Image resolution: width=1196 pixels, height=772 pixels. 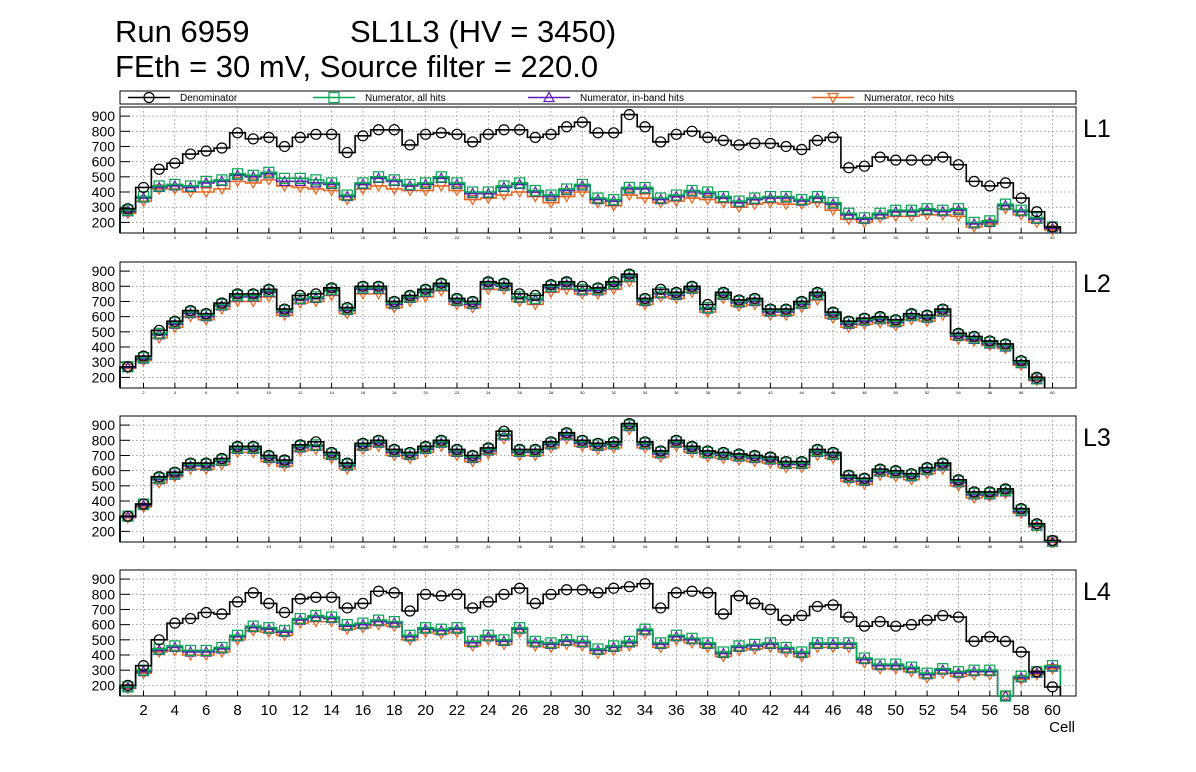 I want to click on panel-frame, so click(x=598, y=325).